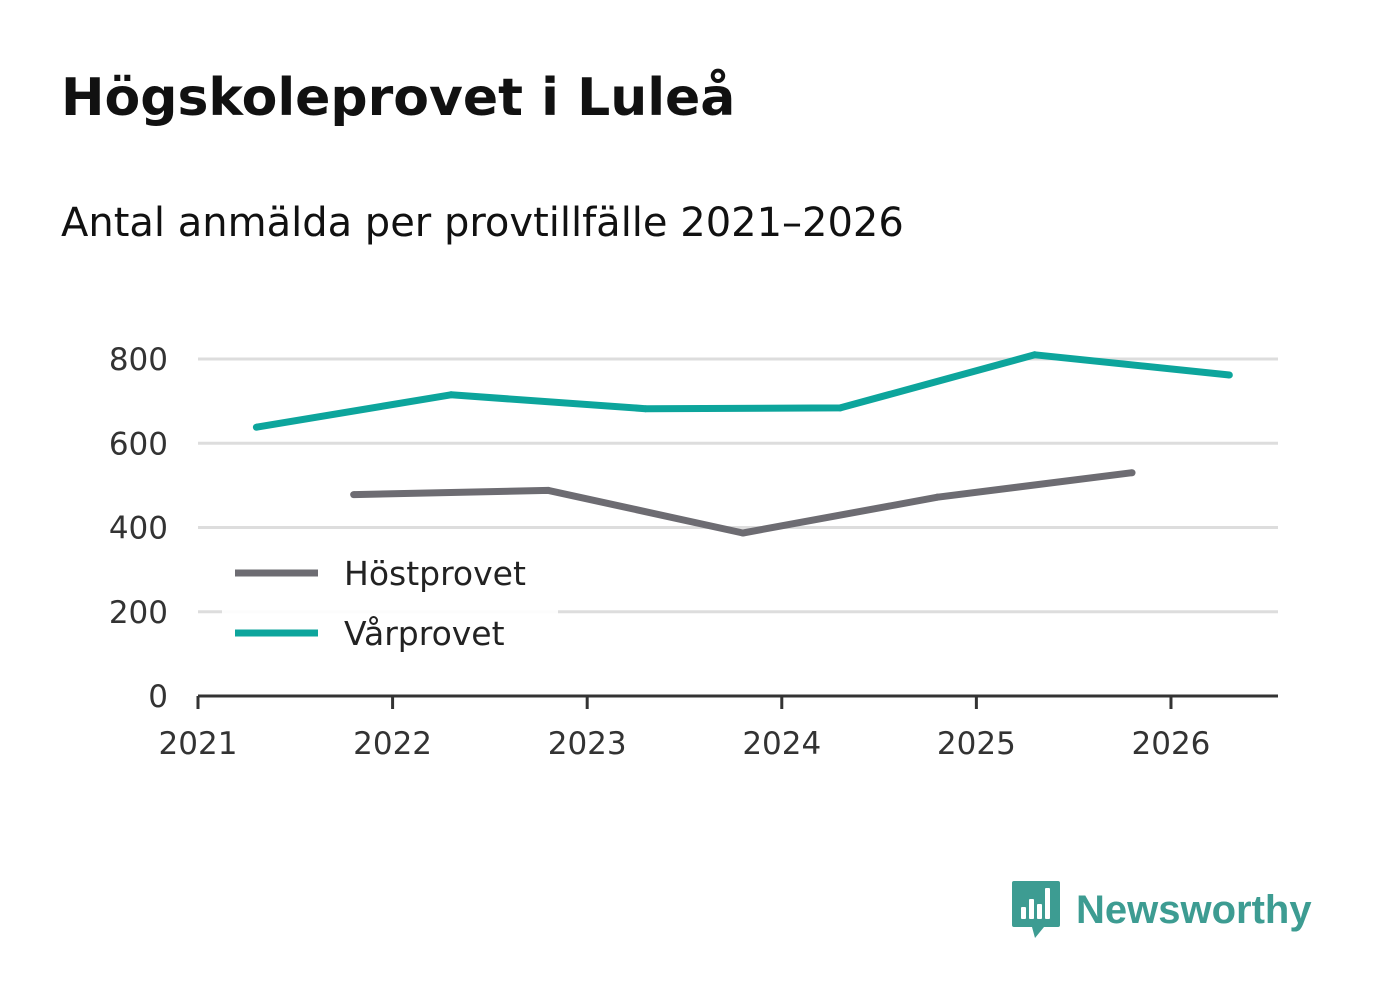  Describe the element at coordinates (743, 503) in the screenshot. I see `series-line-hostprovet` at that location.